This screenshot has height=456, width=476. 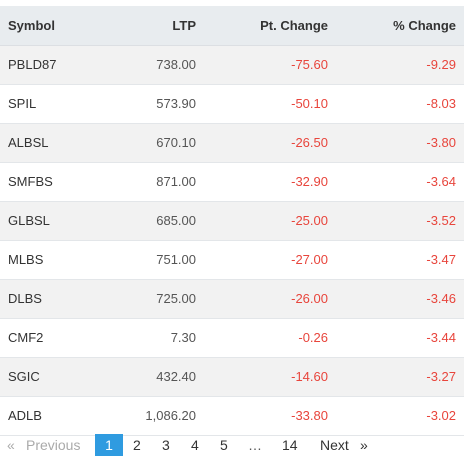 What do you see at coordinates (232, 259) in the screenshot?
I see `table-row: MLBS 751.00 -27.00 -3.47` at bounding box center [232, 259].